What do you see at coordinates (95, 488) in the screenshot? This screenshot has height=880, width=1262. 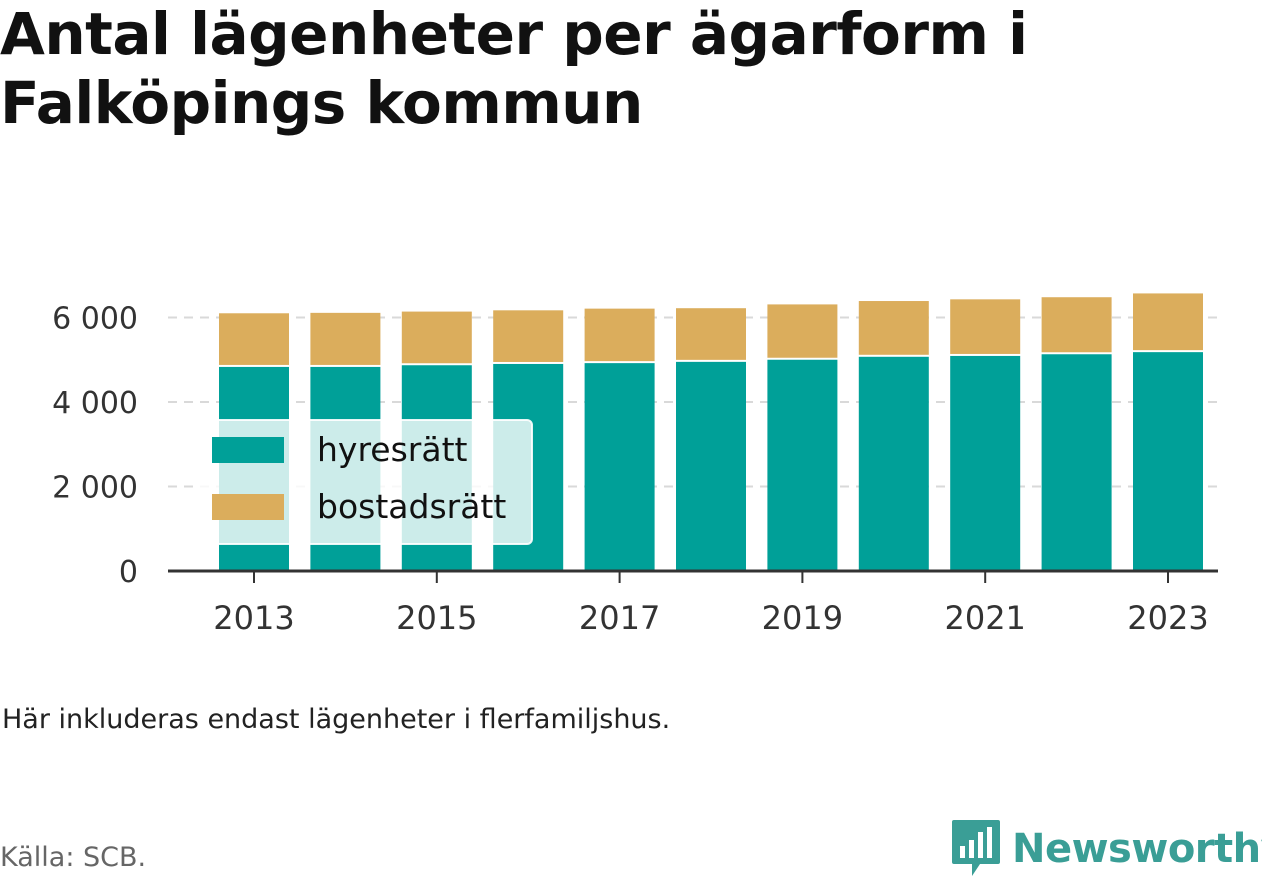 I see `y-tick-label: 2 000` at bounding box center [95, 488].